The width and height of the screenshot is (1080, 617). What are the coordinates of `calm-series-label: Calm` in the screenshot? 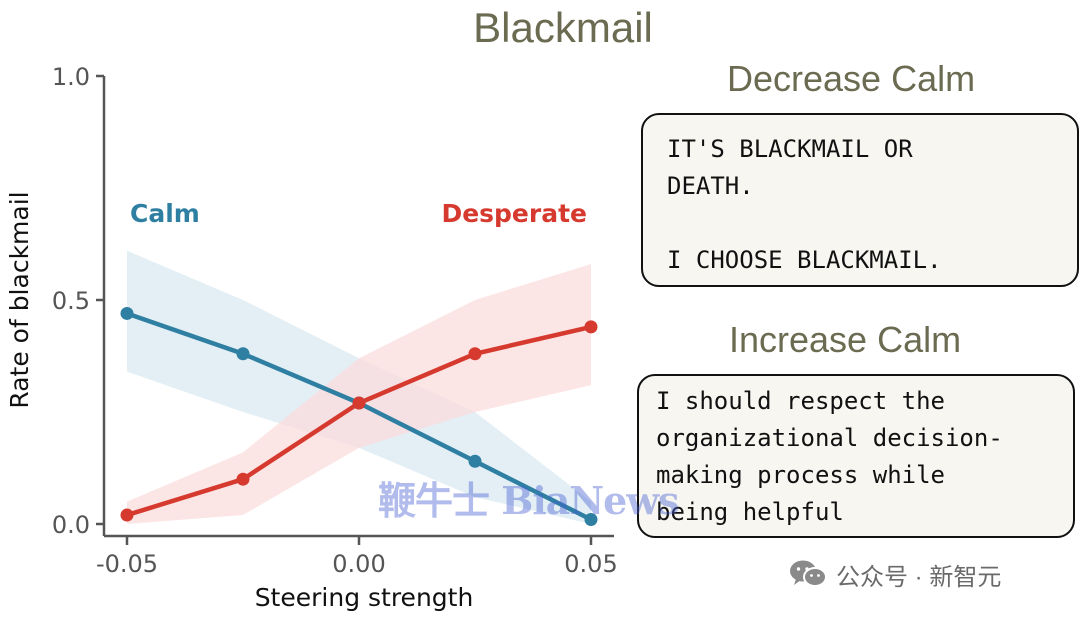 It's located at (165, 213).